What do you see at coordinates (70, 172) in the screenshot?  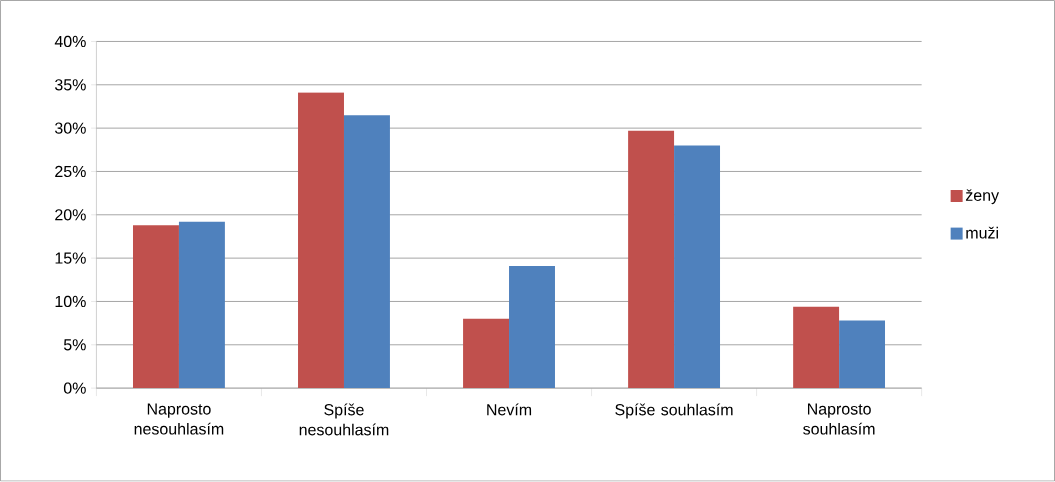 I see `y-tick-label: 25%` at bounding box center [70, 172].